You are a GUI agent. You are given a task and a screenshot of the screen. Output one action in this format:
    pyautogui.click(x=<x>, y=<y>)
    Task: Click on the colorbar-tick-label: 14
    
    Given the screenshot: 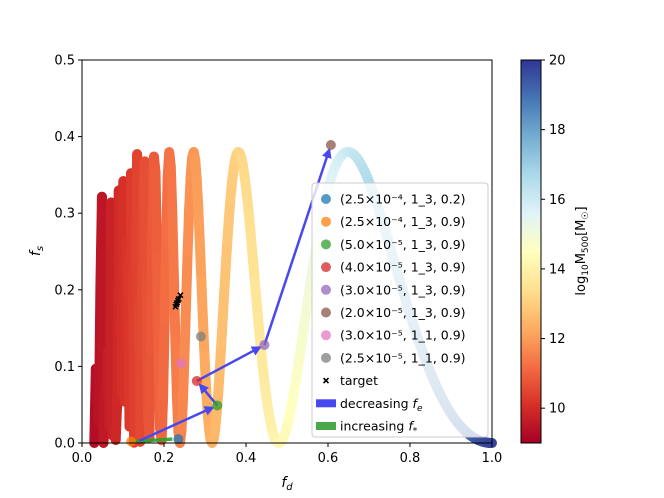 What is the action you would take?
    pyautogui.click(x=557, y=269)
    